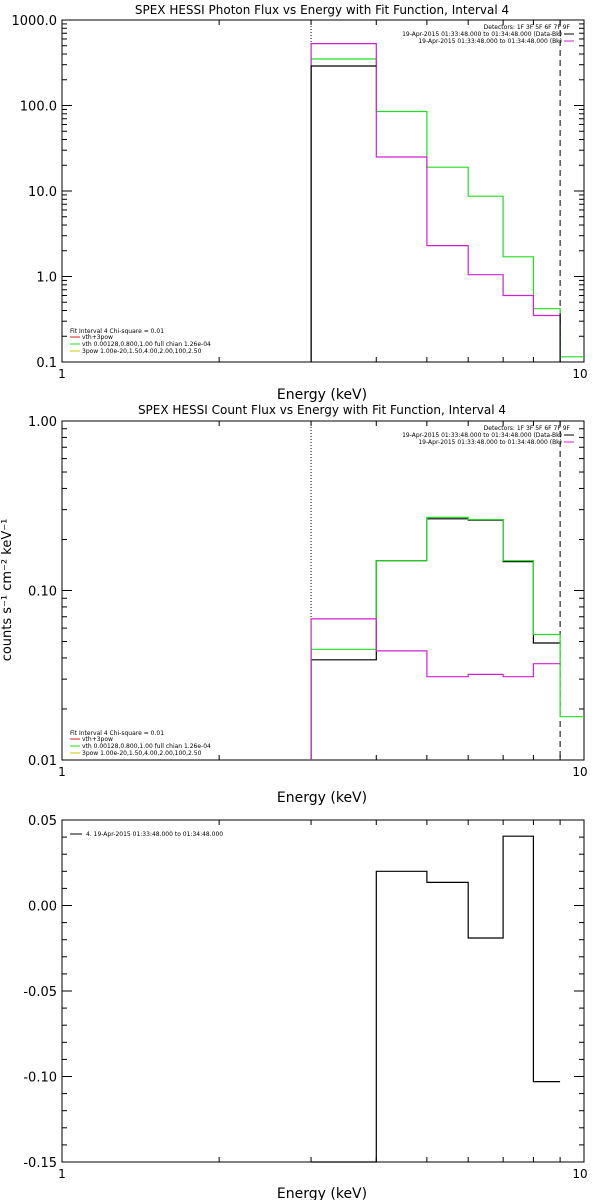  I want to click on count-legend-detectors: Detectors: 1F 3F 5F 6F 7F 9F, so click(527, 428).